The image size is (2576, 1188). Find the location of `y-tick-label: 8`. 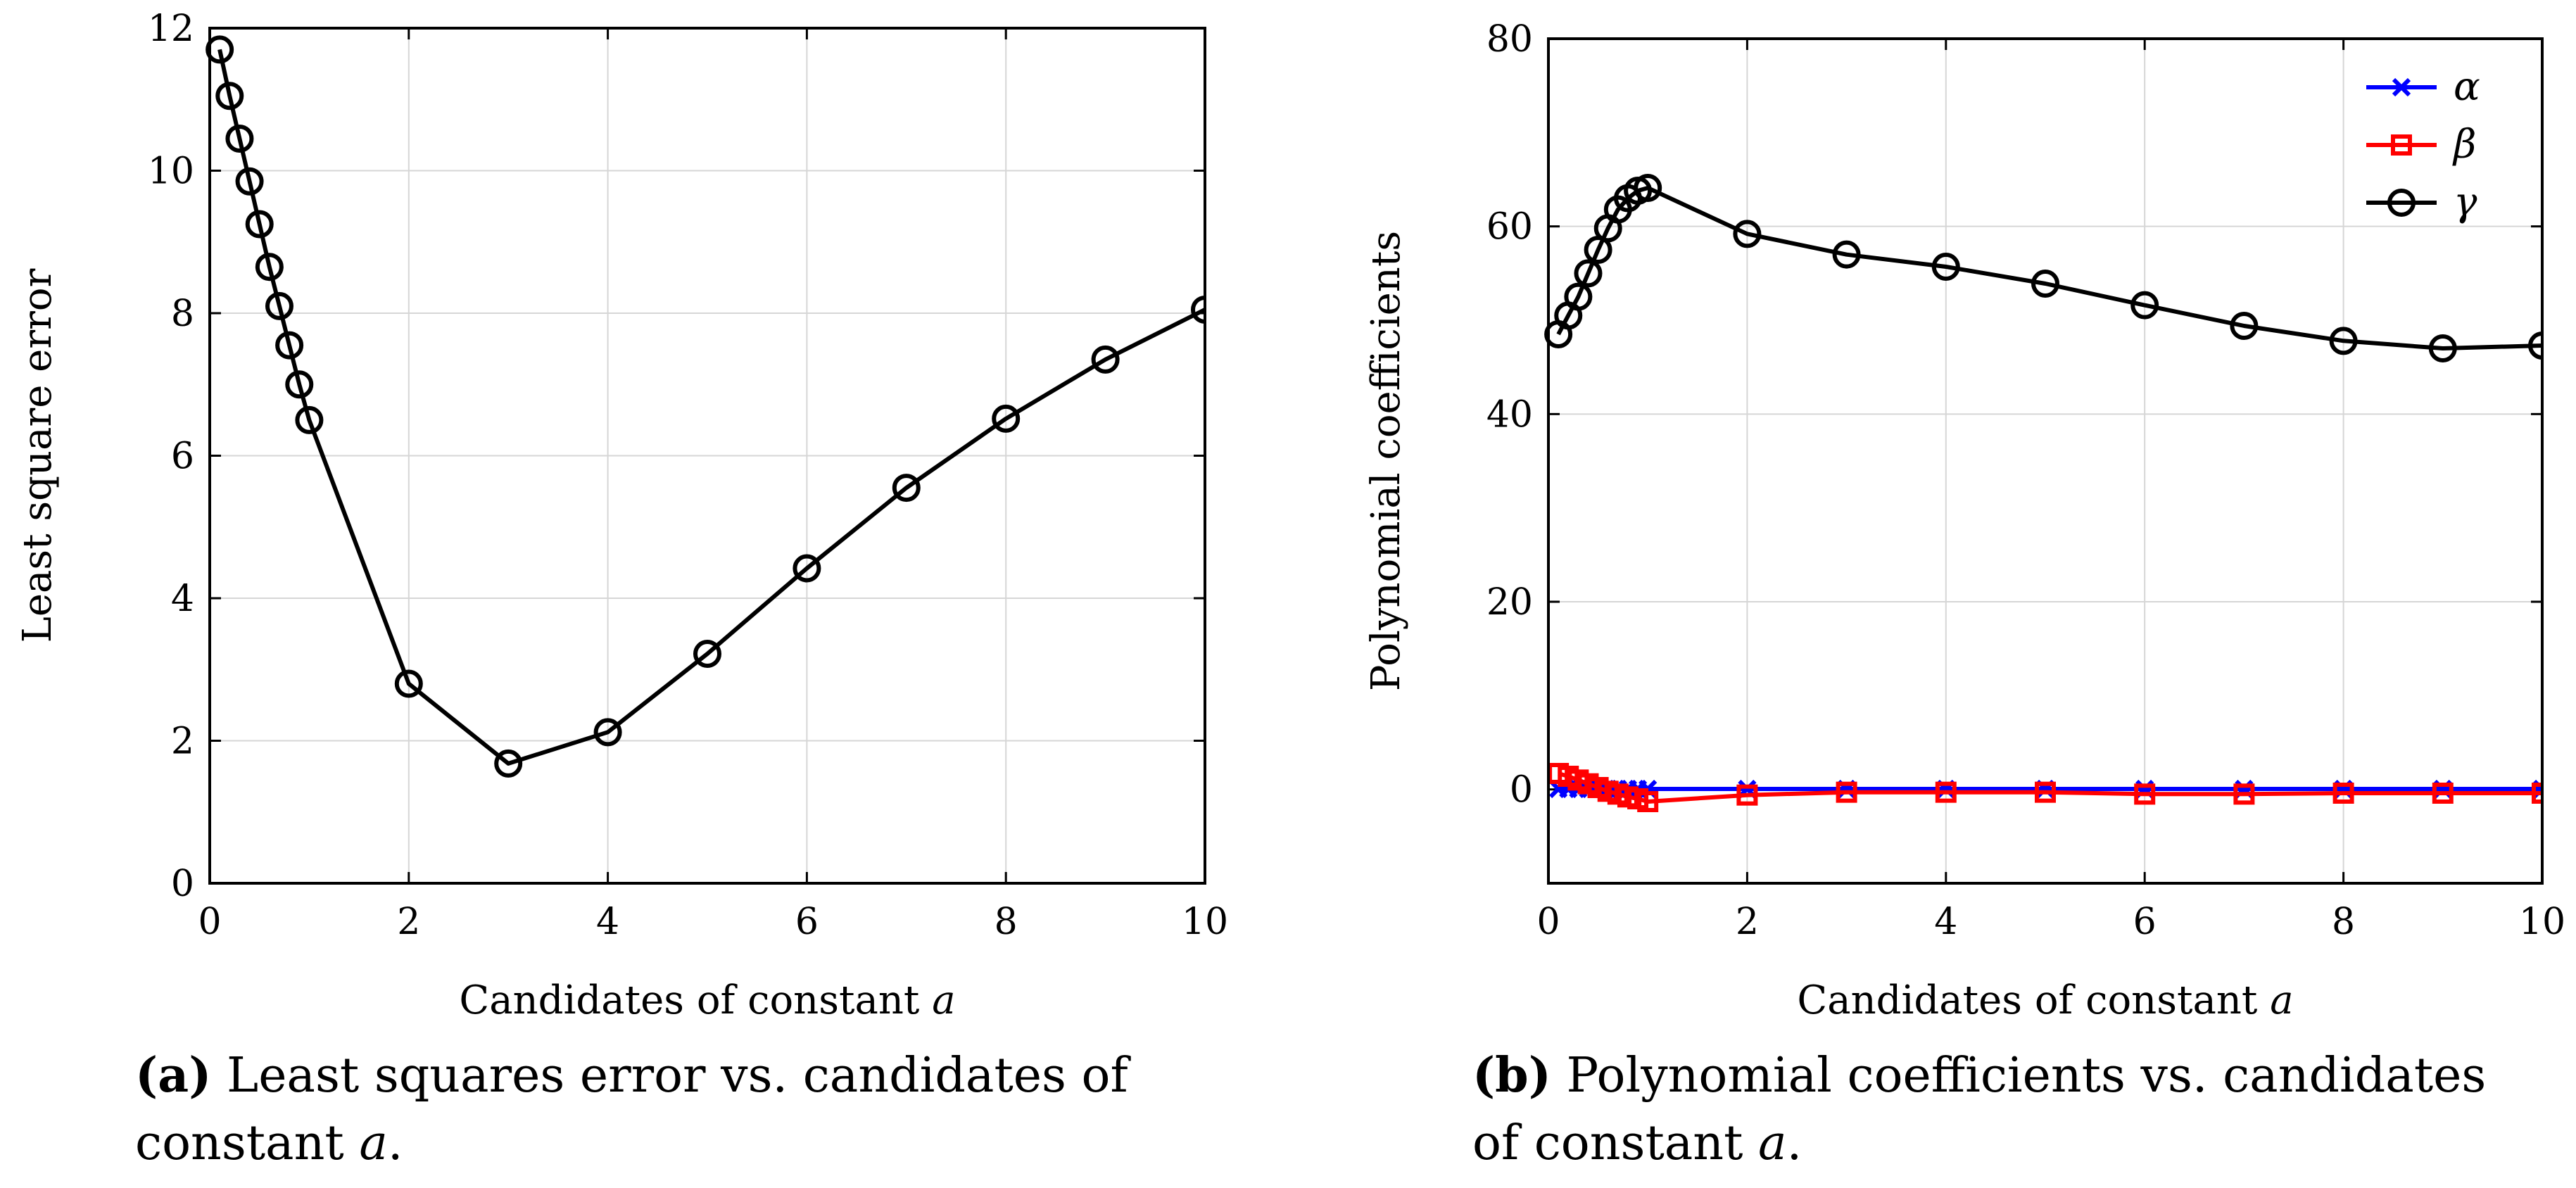

y-tick-label: 8 is located at coordinates (182, 314).